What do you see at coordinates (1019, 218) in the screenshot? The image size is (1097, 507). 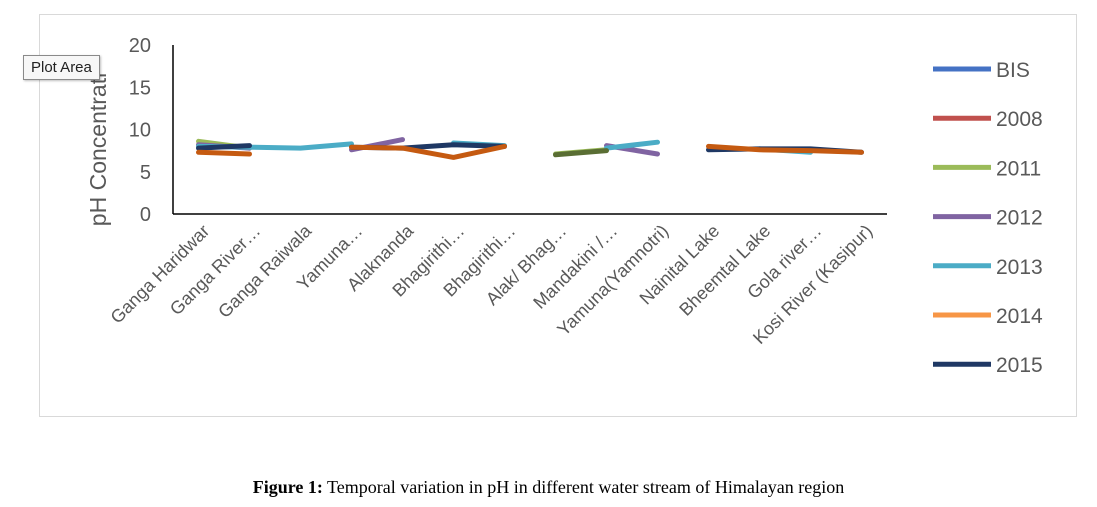 I see `legend-label: 2012` at bounding box center [1019, 218].